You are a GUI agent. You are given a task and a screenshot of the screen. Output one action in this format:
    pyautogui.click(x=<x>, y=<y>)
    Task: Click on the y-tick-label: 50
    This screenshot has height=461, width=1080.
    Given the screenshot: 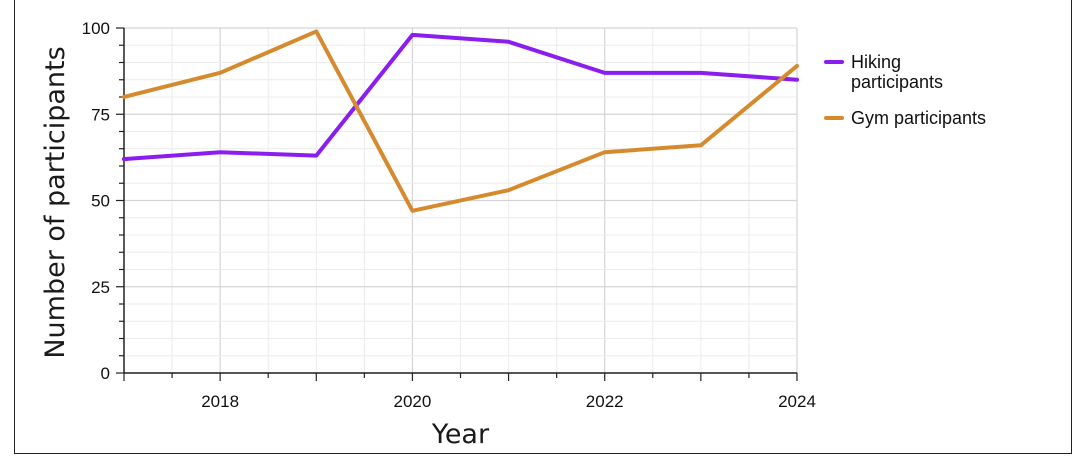 What is the action you would take?
    pyautogui.click(x=100, y=201)
    